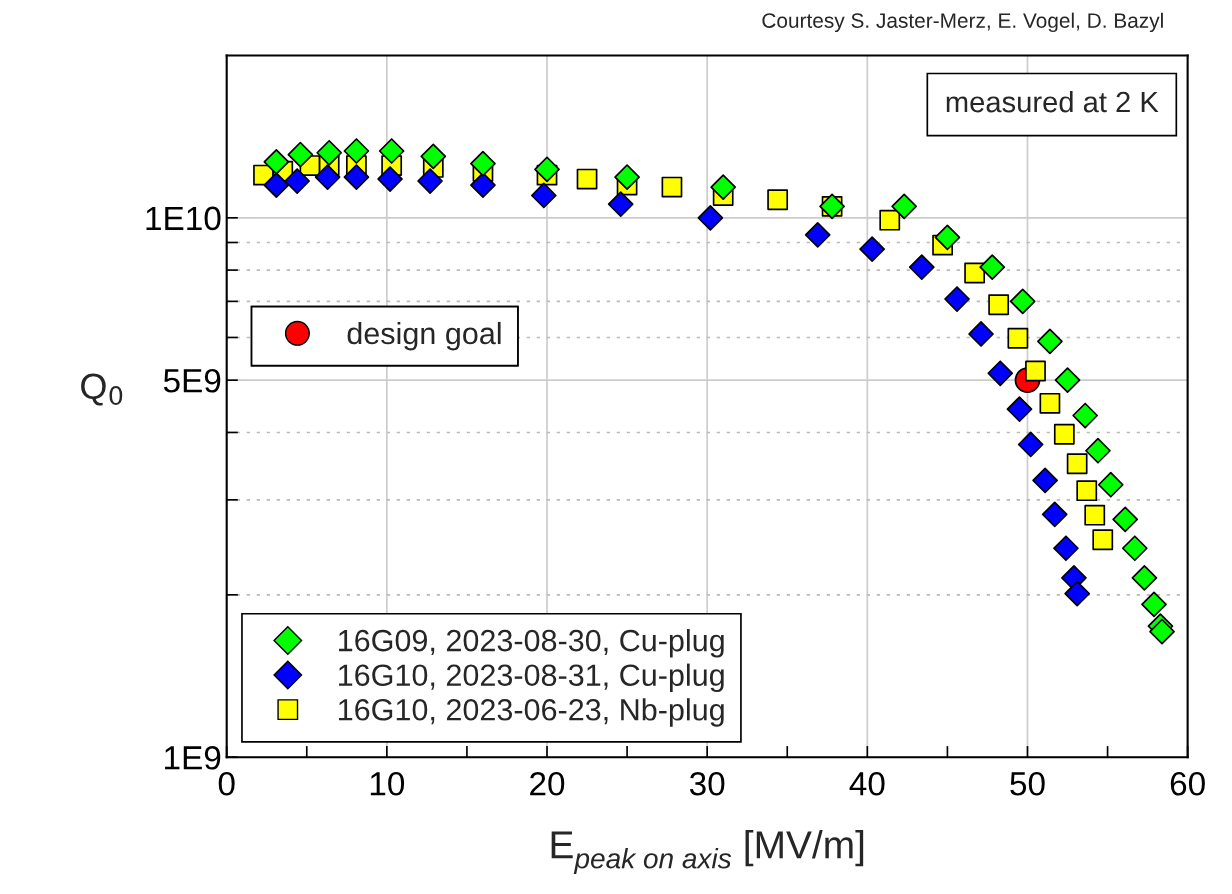 The height and width of the screenshot is (894, 1232). What do you see at coordinates (531, 643) in the screenshot?
I see `legend-label: 16G09, 2023-08-30, Cu-plug` at bounding box center [531, 643].